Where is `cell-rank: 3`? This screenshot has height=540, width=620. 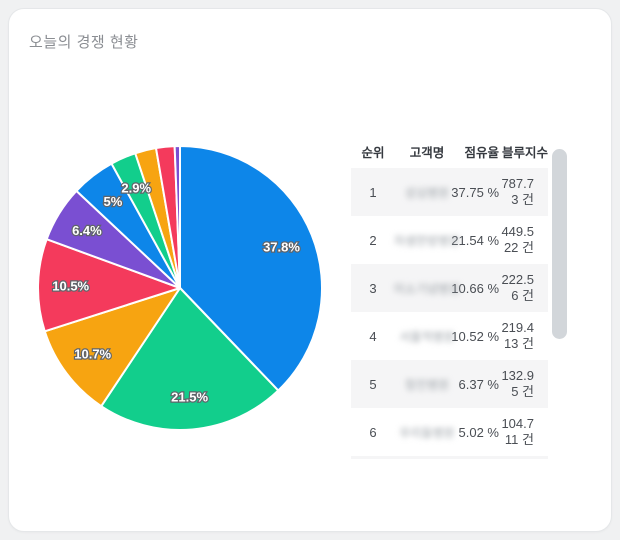
cell-rank: 3 is located at coordinates (373, 288).